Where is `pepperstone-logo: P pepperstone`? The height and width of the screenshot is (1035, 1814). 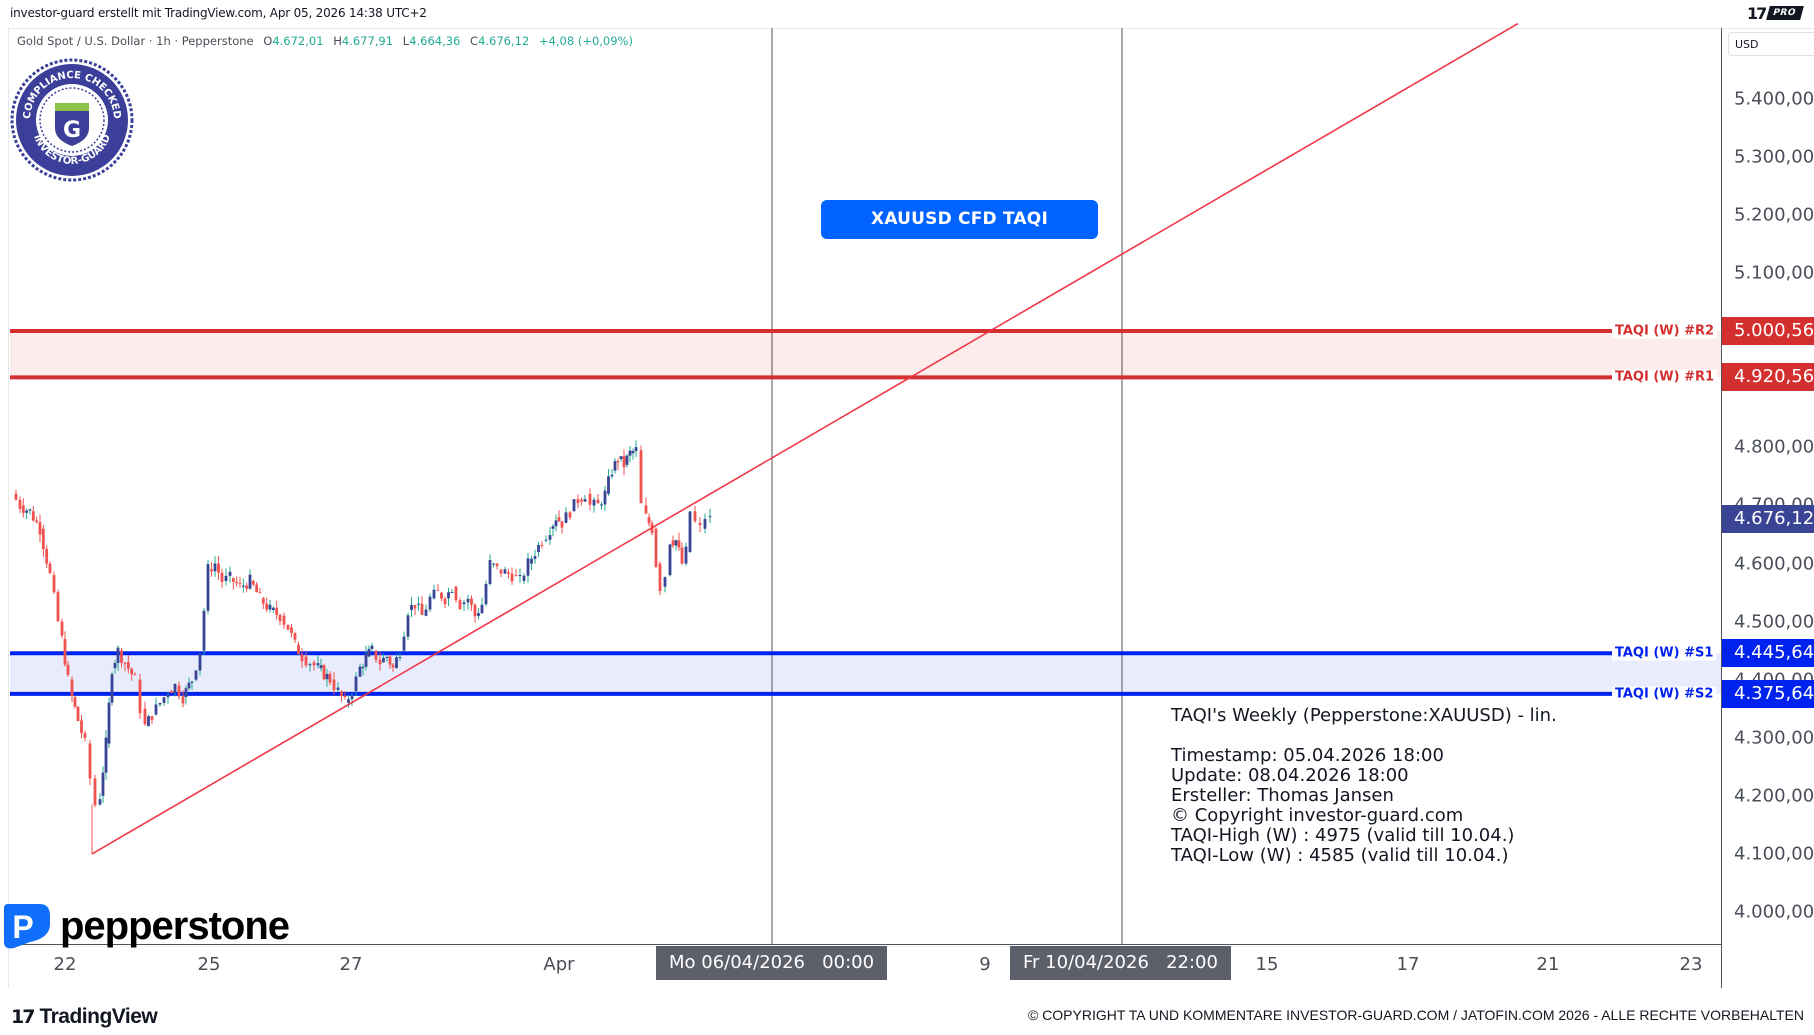
pepperstone-logo: P pepperstone is located at coordinates (145, 926).